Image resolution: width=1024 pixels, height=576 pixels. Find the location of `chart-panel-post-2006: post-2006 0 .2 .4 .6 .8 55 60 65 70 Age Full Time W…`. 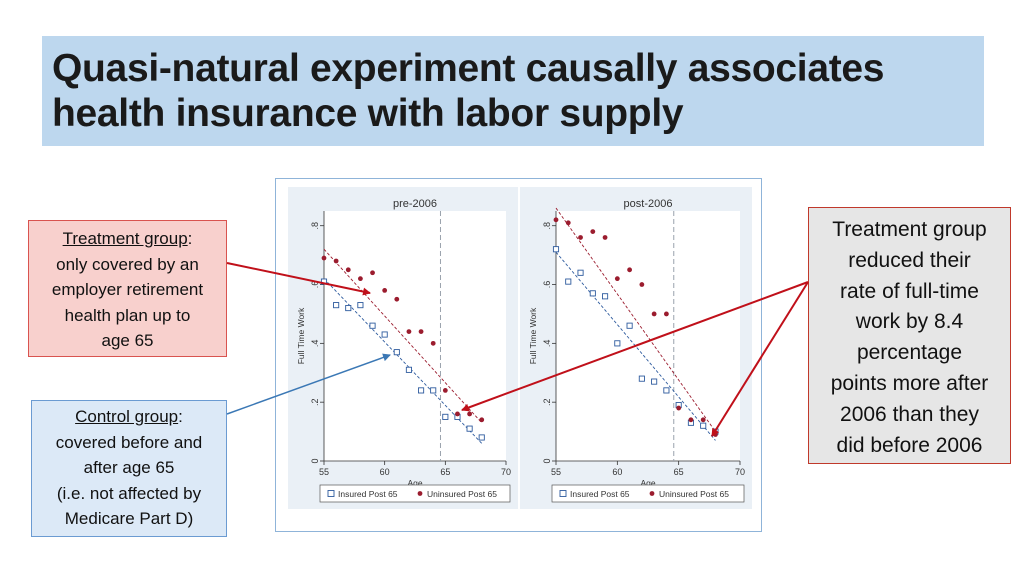

chart-panel-post-2006: post-2006 0 .2 .4 .6 .8 55 60 65 70 Age Full Time W… is located at coordinates (636, 348).